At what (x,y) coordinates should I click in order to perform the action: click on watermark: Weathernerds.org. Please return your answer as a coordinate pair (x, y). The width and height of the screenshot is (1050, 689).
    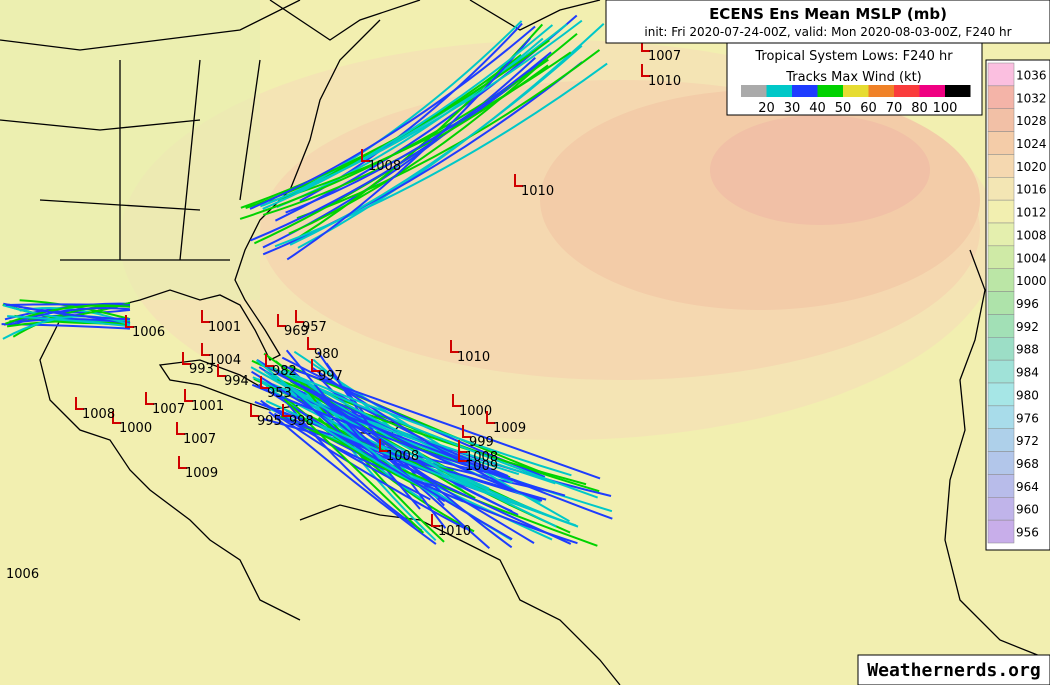
    Looking at the image, I should click on (953, 670).